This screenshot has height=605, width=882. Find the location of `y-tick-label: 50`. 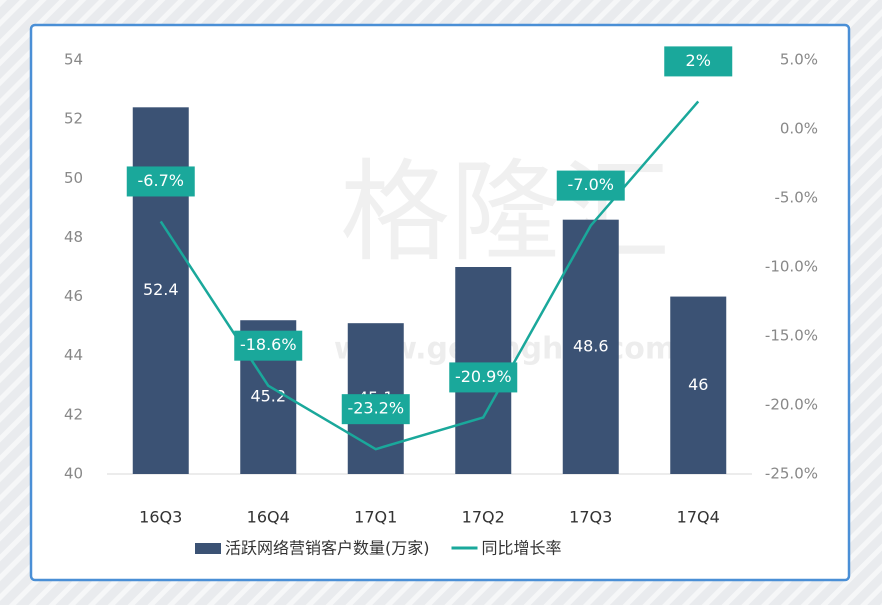

y-tick-label: 50 is located at coordinates (73, 178).